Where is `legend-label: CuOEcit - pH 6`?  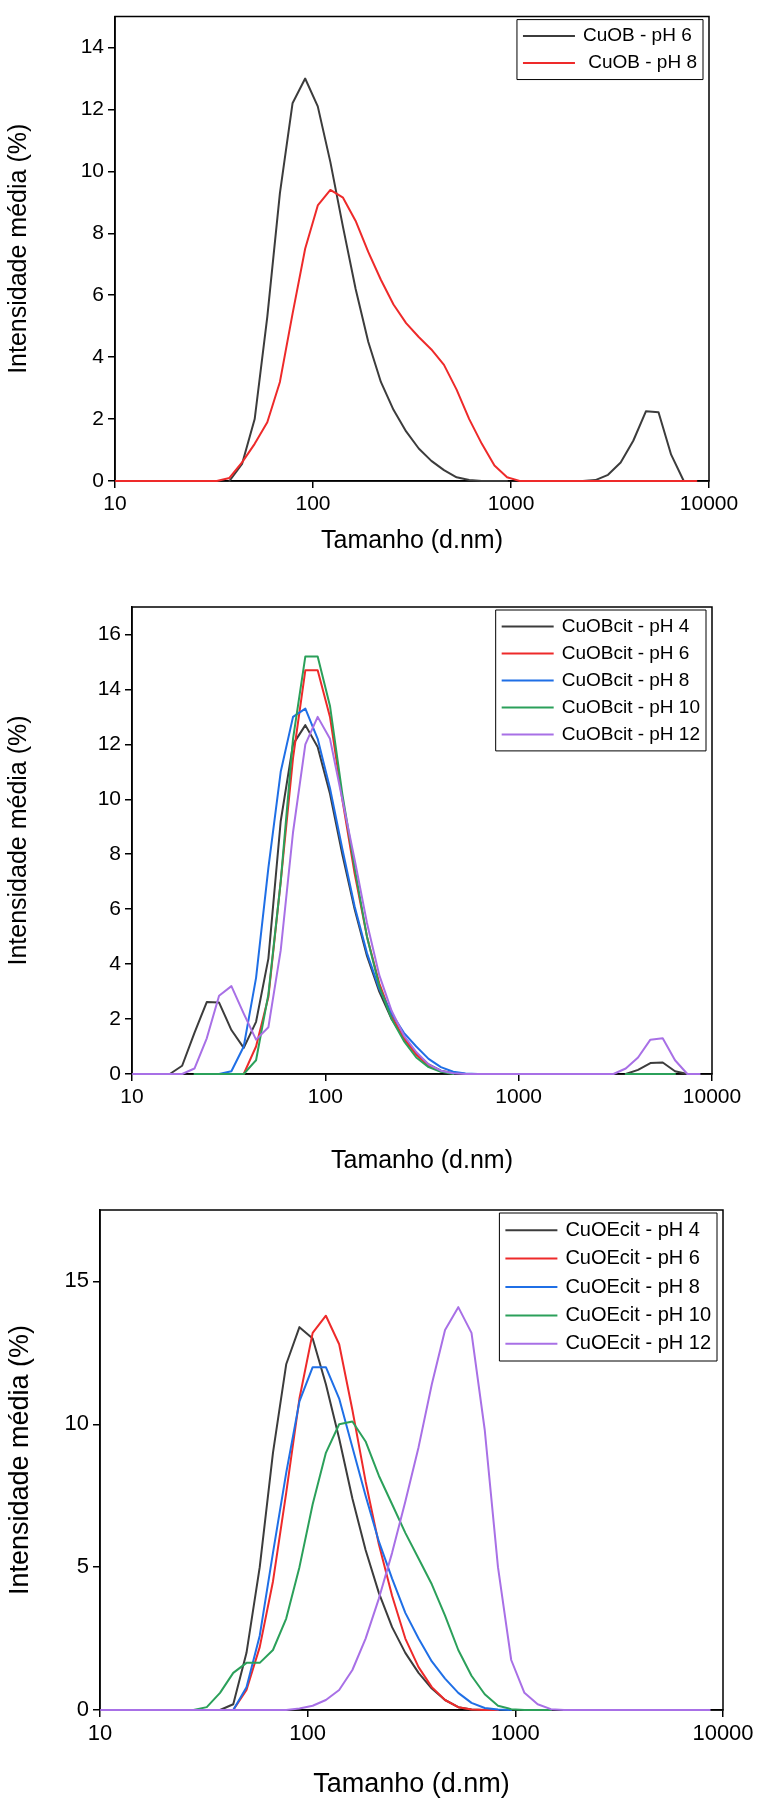 legend-label: CuOEcit - pH 6 is located at coordinates (632, 1257).